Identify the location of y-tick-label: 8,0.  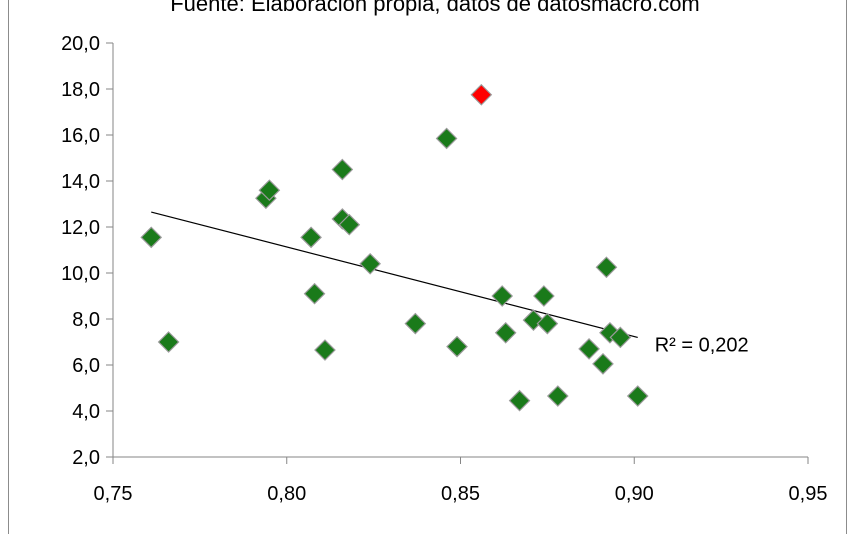
(86, 320).